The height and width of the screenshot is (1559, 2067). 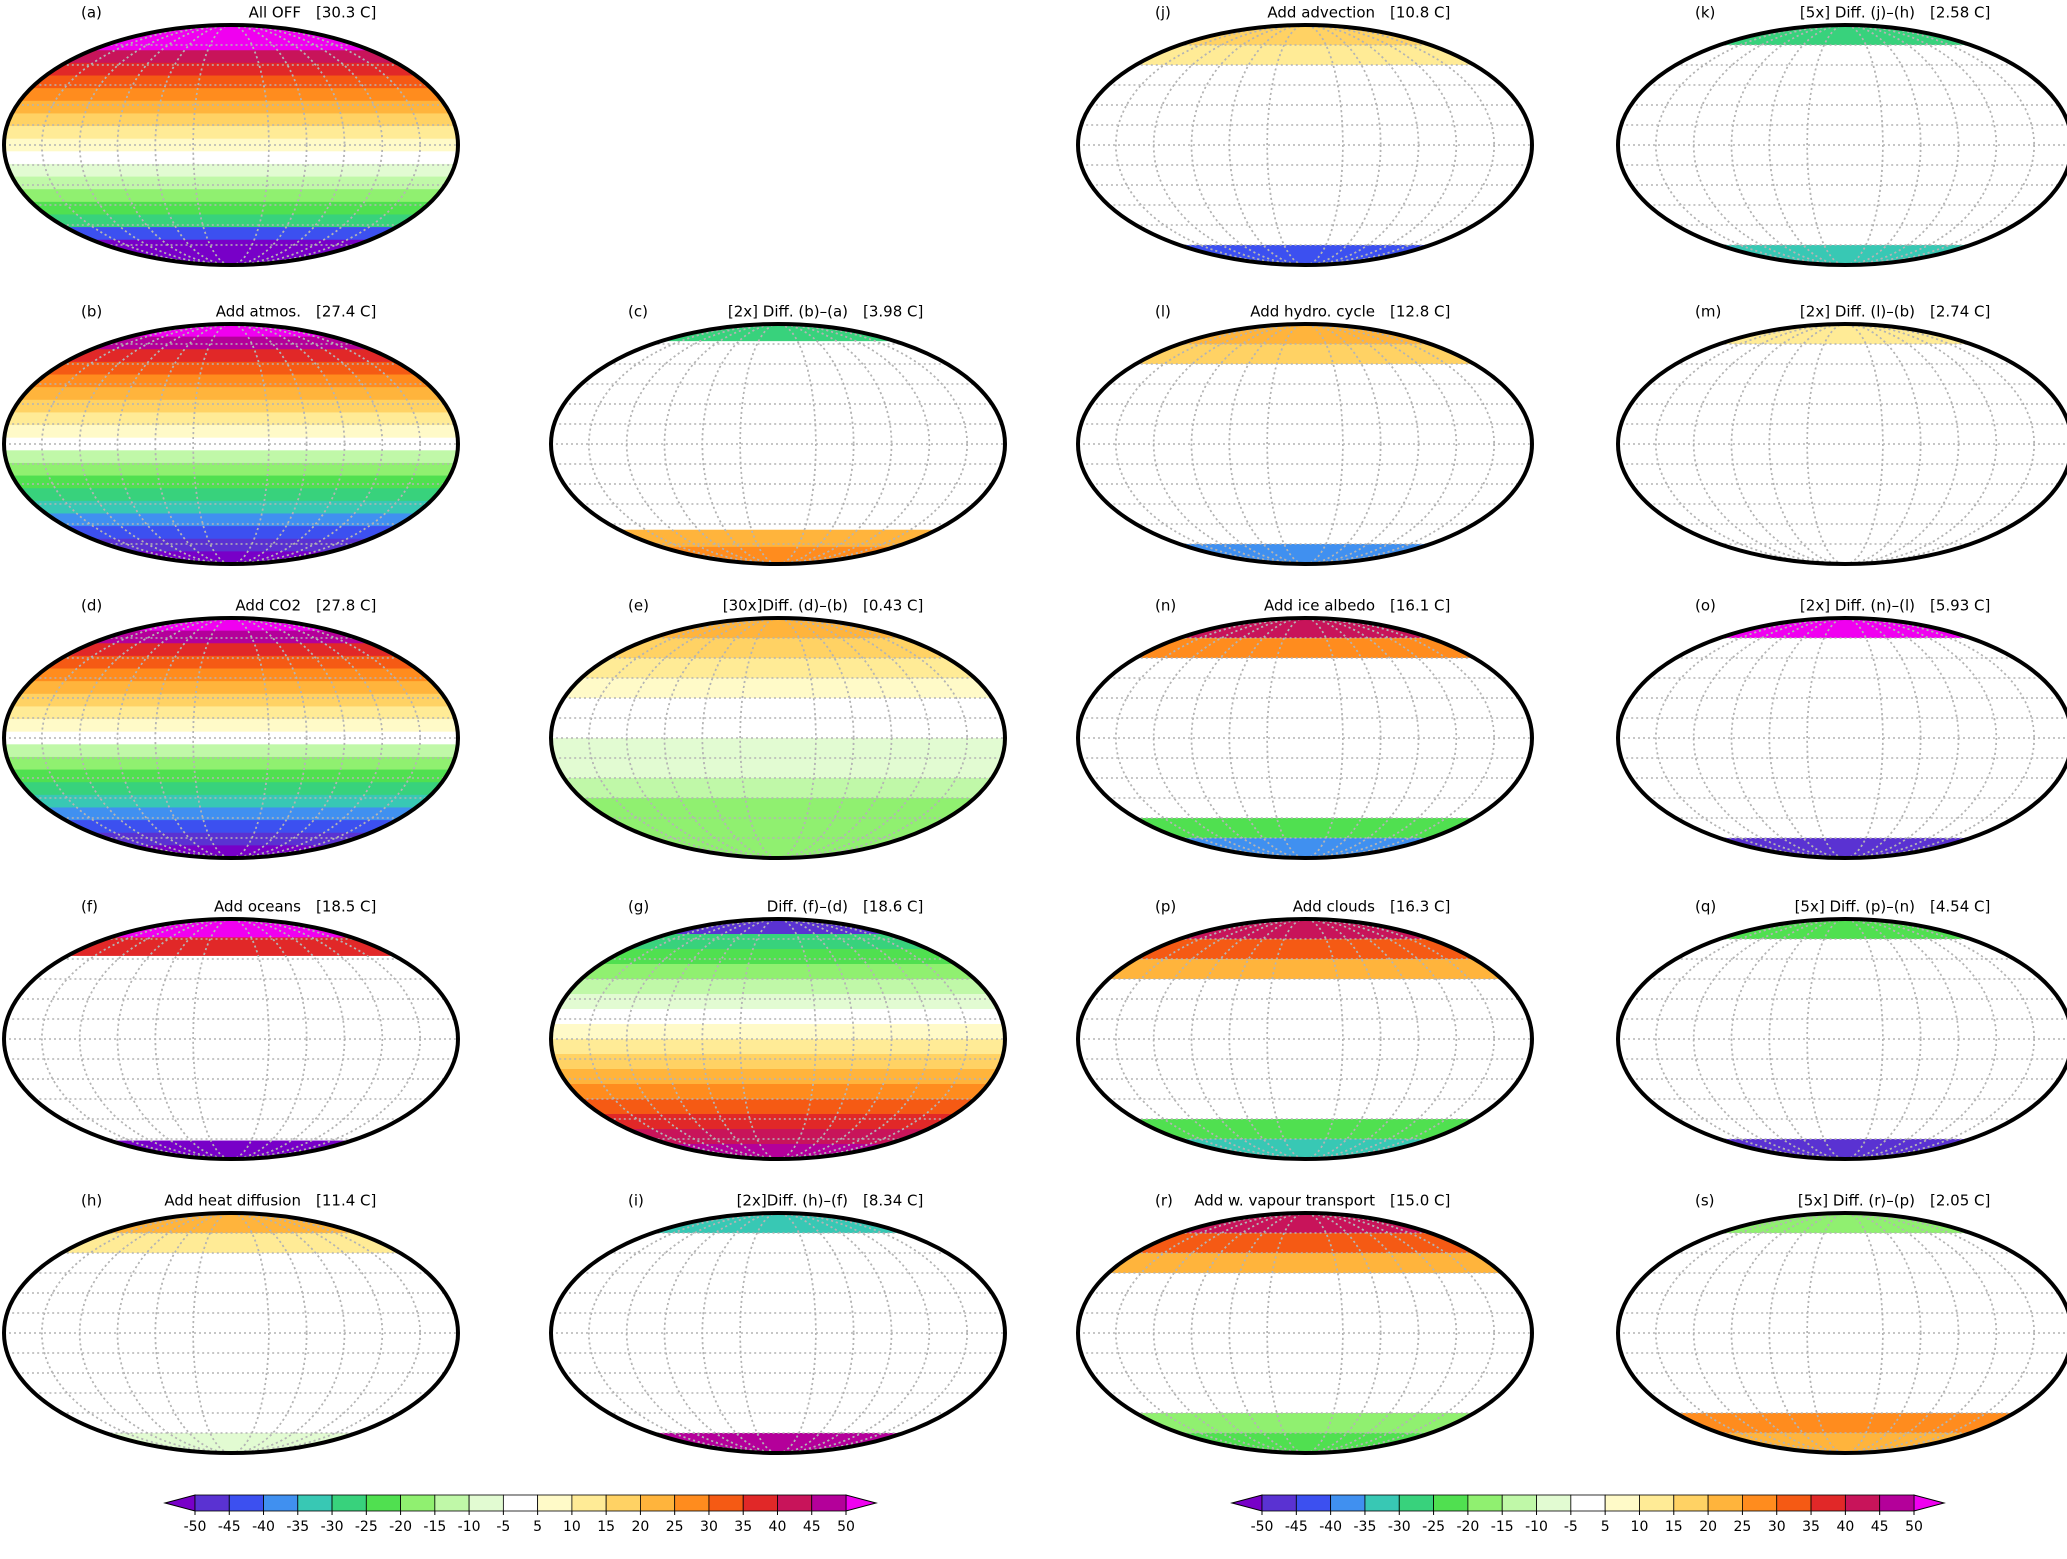 I want to click on panel-title: Add heat diffusion, so click(x=232, y=1201).